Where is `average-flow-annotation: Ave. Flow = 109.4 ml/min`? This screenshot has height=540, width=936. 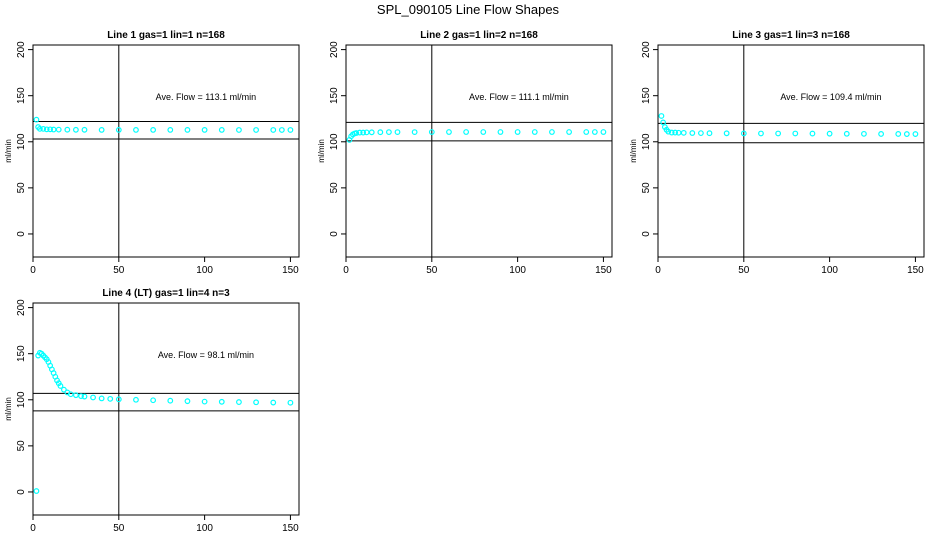 average-flow-annotation: Ave. Flow = 109.4 ml/min is located at coordinates (830, 97).